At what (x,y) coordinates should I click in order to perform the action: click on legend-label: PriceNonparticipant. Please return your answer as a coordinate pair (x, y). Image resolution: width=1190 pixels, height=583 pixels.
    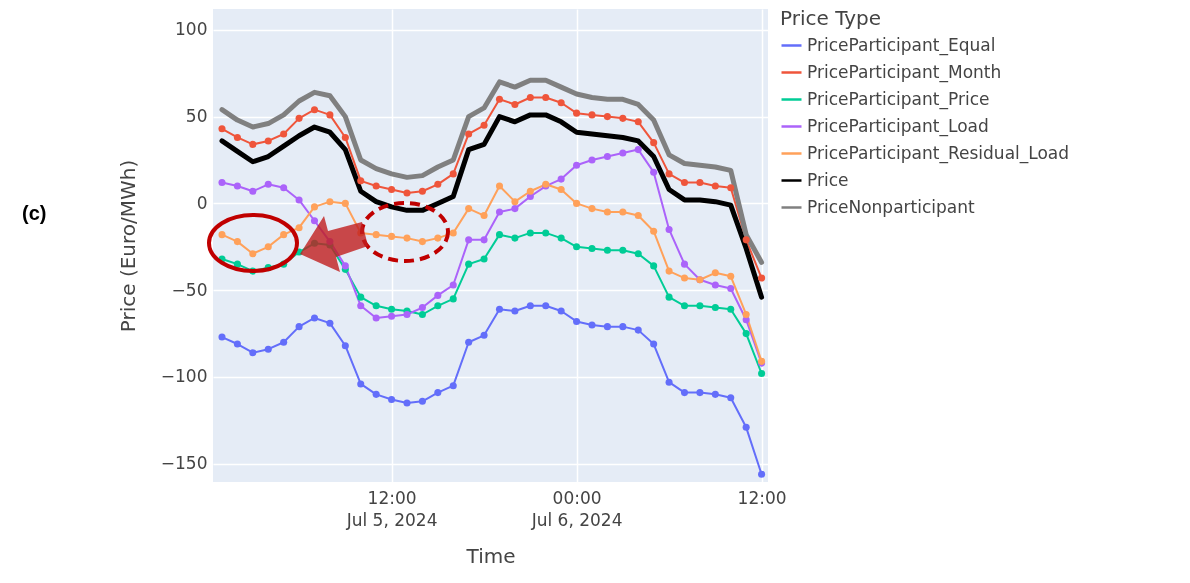
    Looking at the image, I should click on (891, 206).